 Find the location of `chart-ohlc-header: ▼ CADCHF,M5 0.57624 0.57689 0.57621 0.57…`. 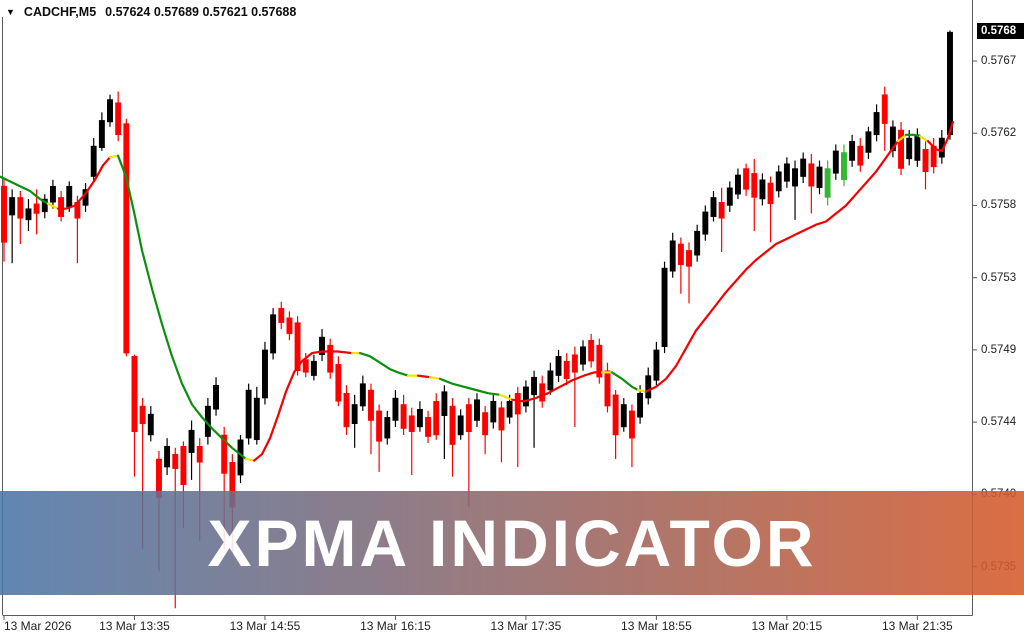

chart-ohlc-header: ▼ CADCHF,M5 0.57624 0.57689 0.57621 0.57… is located at coordinates (151, 12).